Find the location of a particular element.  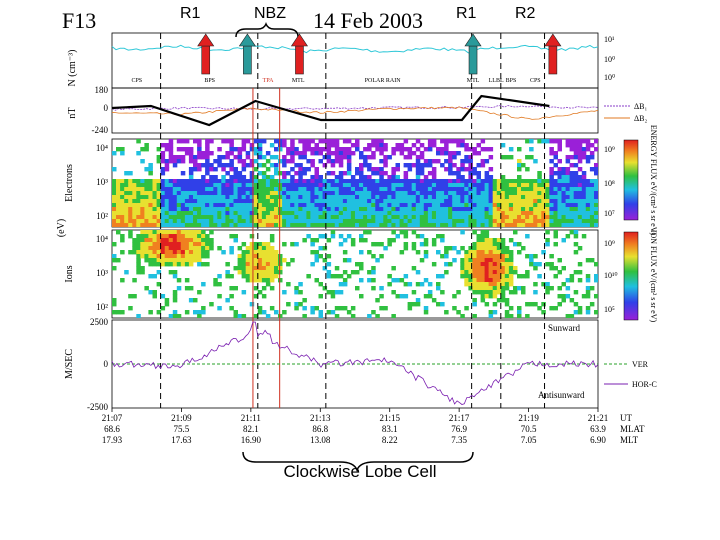

magnetic-tick-label: -240 is located at coordinates (100, 130).